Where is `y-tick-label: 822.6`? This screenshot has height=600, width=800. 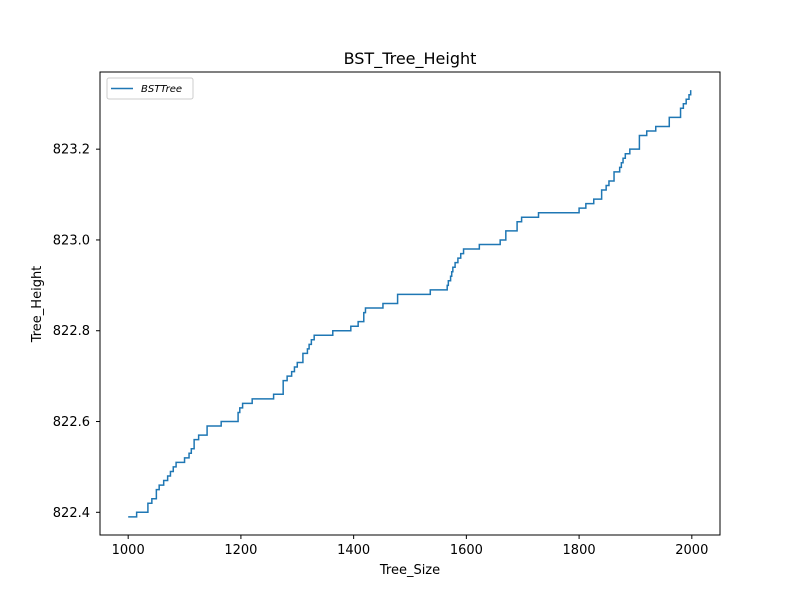 y-tick-label: 822.6 is located at coordinates (71, 422).